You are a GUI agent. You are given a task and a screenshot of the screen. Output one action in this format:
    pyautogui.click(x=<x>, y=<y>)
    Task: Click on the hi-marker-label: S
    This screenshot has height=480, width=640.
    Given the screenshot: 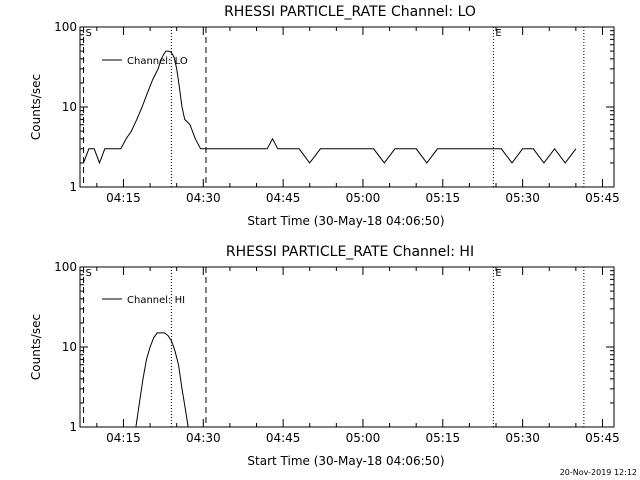 What is the action you would take?
    pyautogui.click(x=89, y=273)
    